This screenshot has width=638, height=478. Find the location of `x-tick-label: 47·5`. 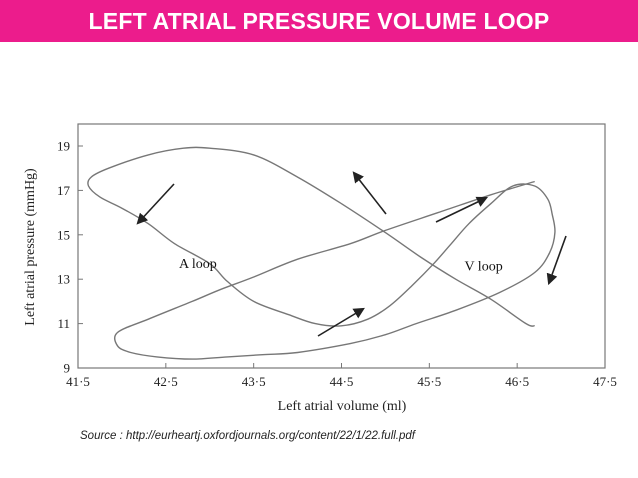

x-tick-label: 47·5 is located at coordinates (605, 381).